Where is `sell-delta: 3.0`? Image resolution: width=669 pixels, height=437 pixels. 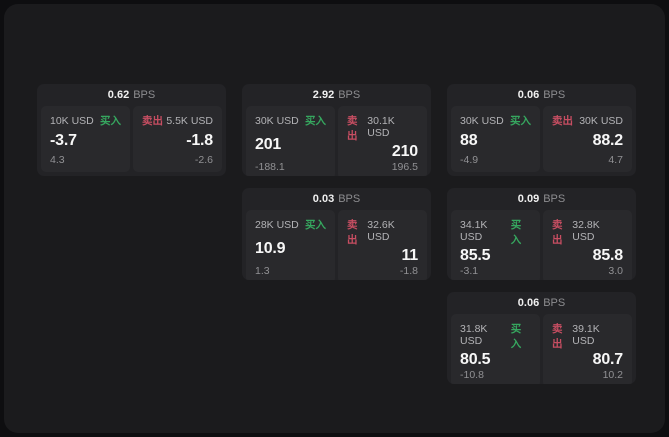 sell-delta: 3.0 is located at coordinates (615, 271).